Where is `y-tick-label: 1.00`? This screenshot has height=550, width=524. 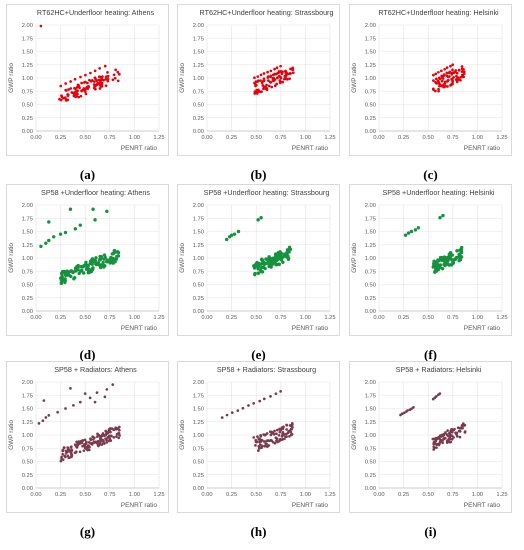
y-tick-label: 1.00 is located at coordinates (198, 259).